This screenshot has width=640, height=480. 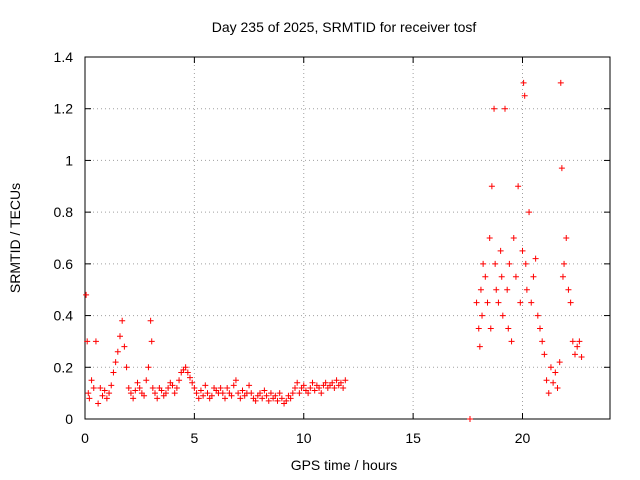 What do you see at coordinates (85, 438) in the screenshot?
I see `x-tick-label: 0` at bounding box center [85, 438].